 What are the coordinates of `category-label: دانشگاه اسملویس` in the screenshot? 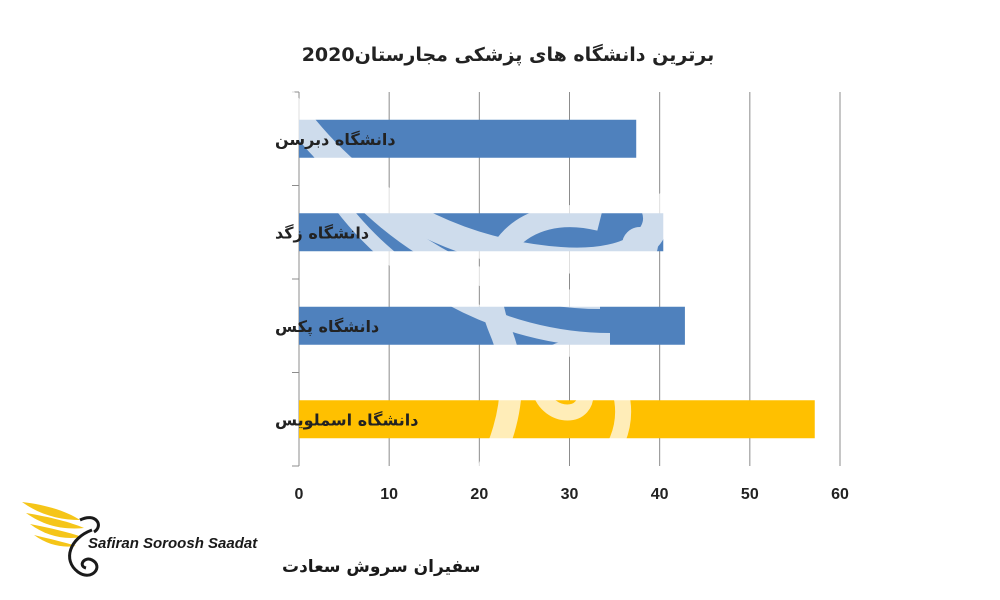 It's located at (346, 419).